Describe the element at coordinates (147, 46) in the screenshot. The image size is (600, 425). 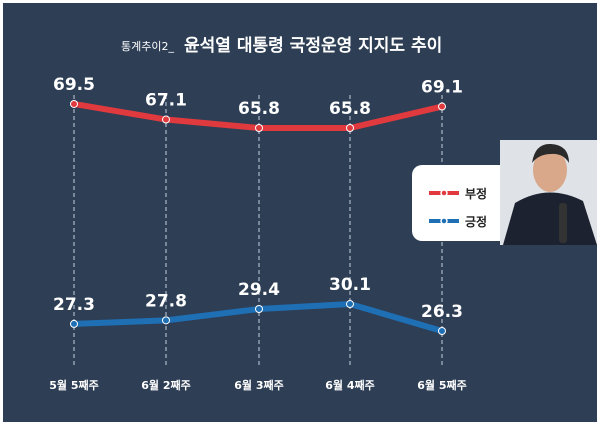
I see `title-prefix: 통계추이2_` at that location.